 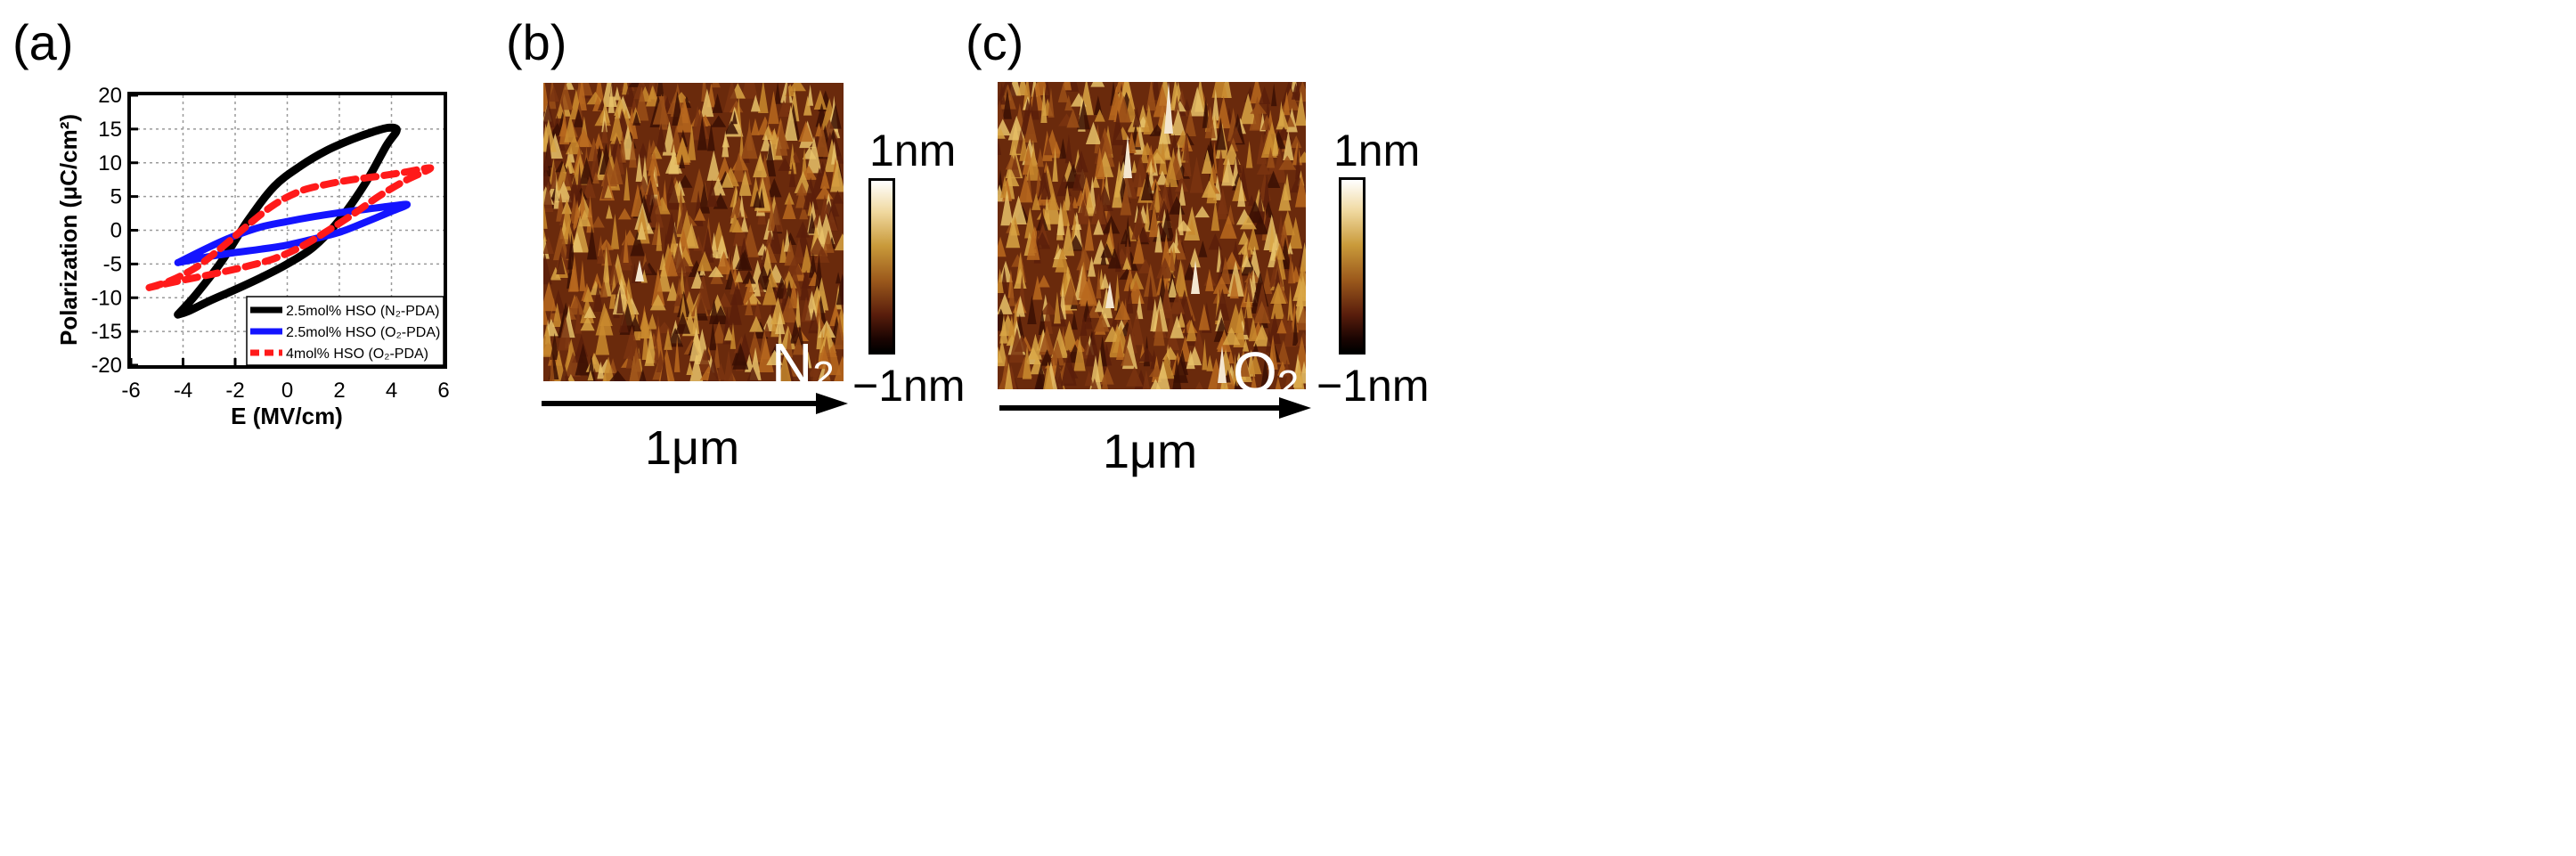 I want to click on y-tick-label: 20, so click(x=110, y=96).